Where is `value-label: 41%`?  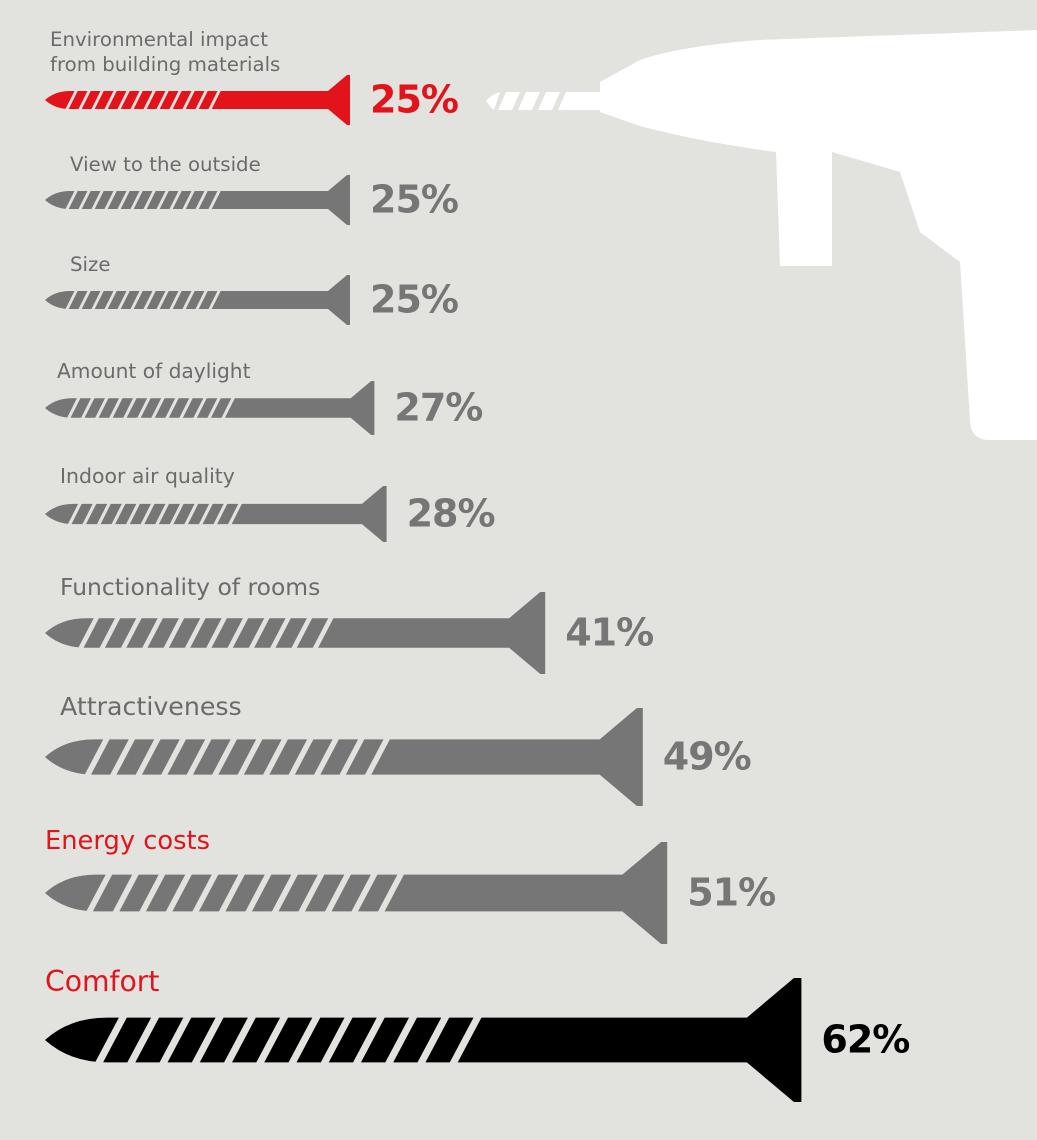
value-label: 41% is located at coordinates (609, 633).